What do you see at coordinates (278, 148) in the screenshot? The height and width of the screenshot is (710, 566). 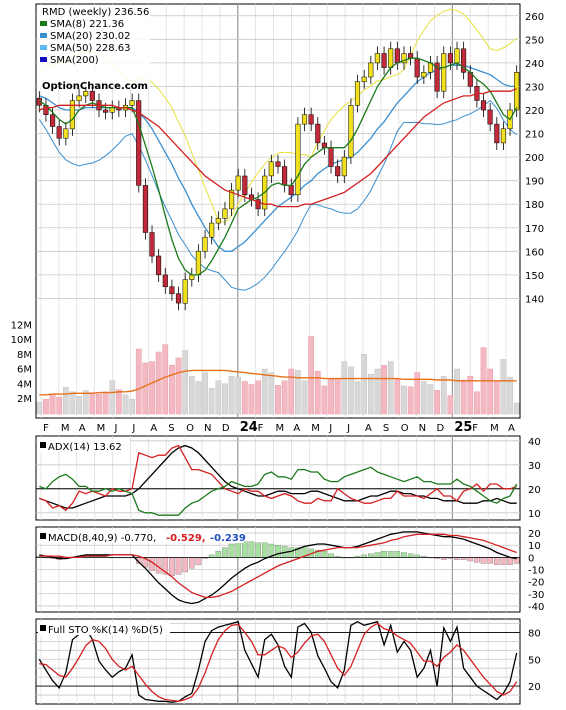 I see `sma50-line` at bounding box center [278, 148].